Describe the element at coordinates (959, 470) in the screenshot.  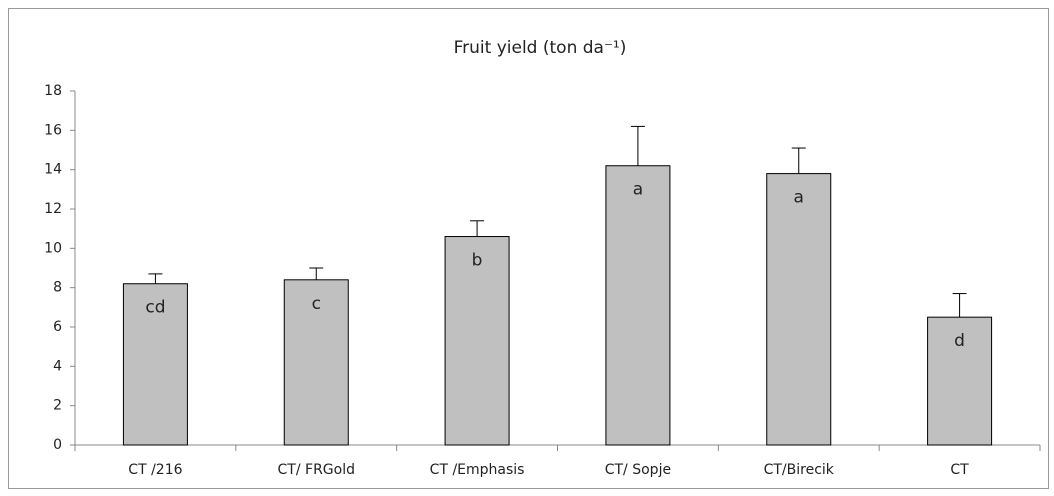
I see `x-tick-label: CT` at that location.